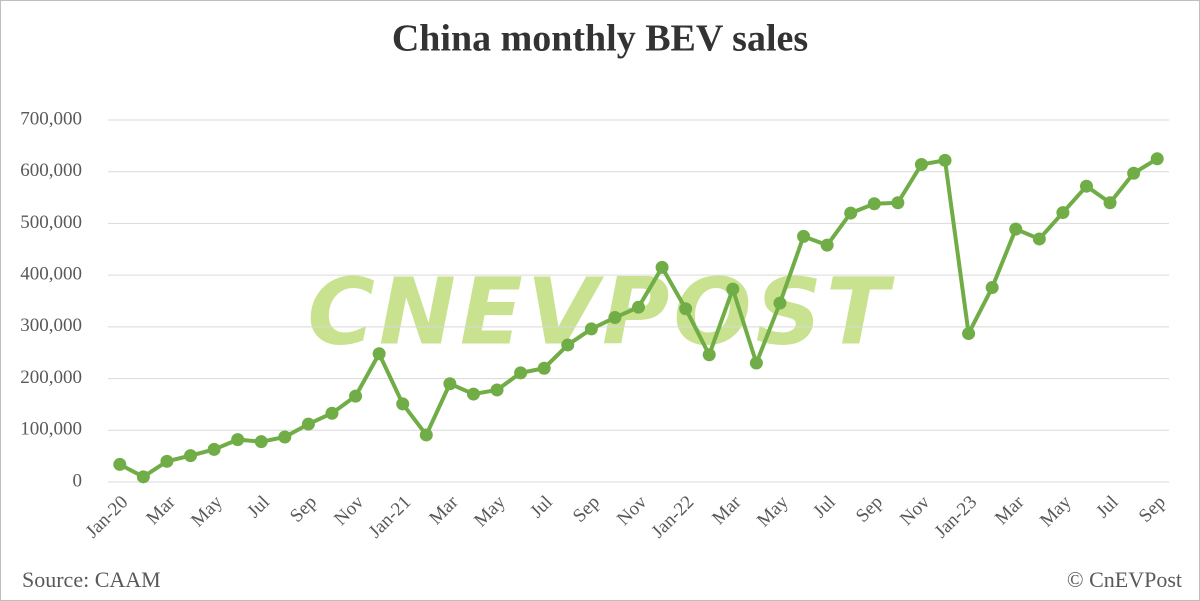 This screenshot has width=1200, height=601. Describe the element at coordinates (51, 274) in the screenshot. I see `y-tick-label: 400,000` at that location.